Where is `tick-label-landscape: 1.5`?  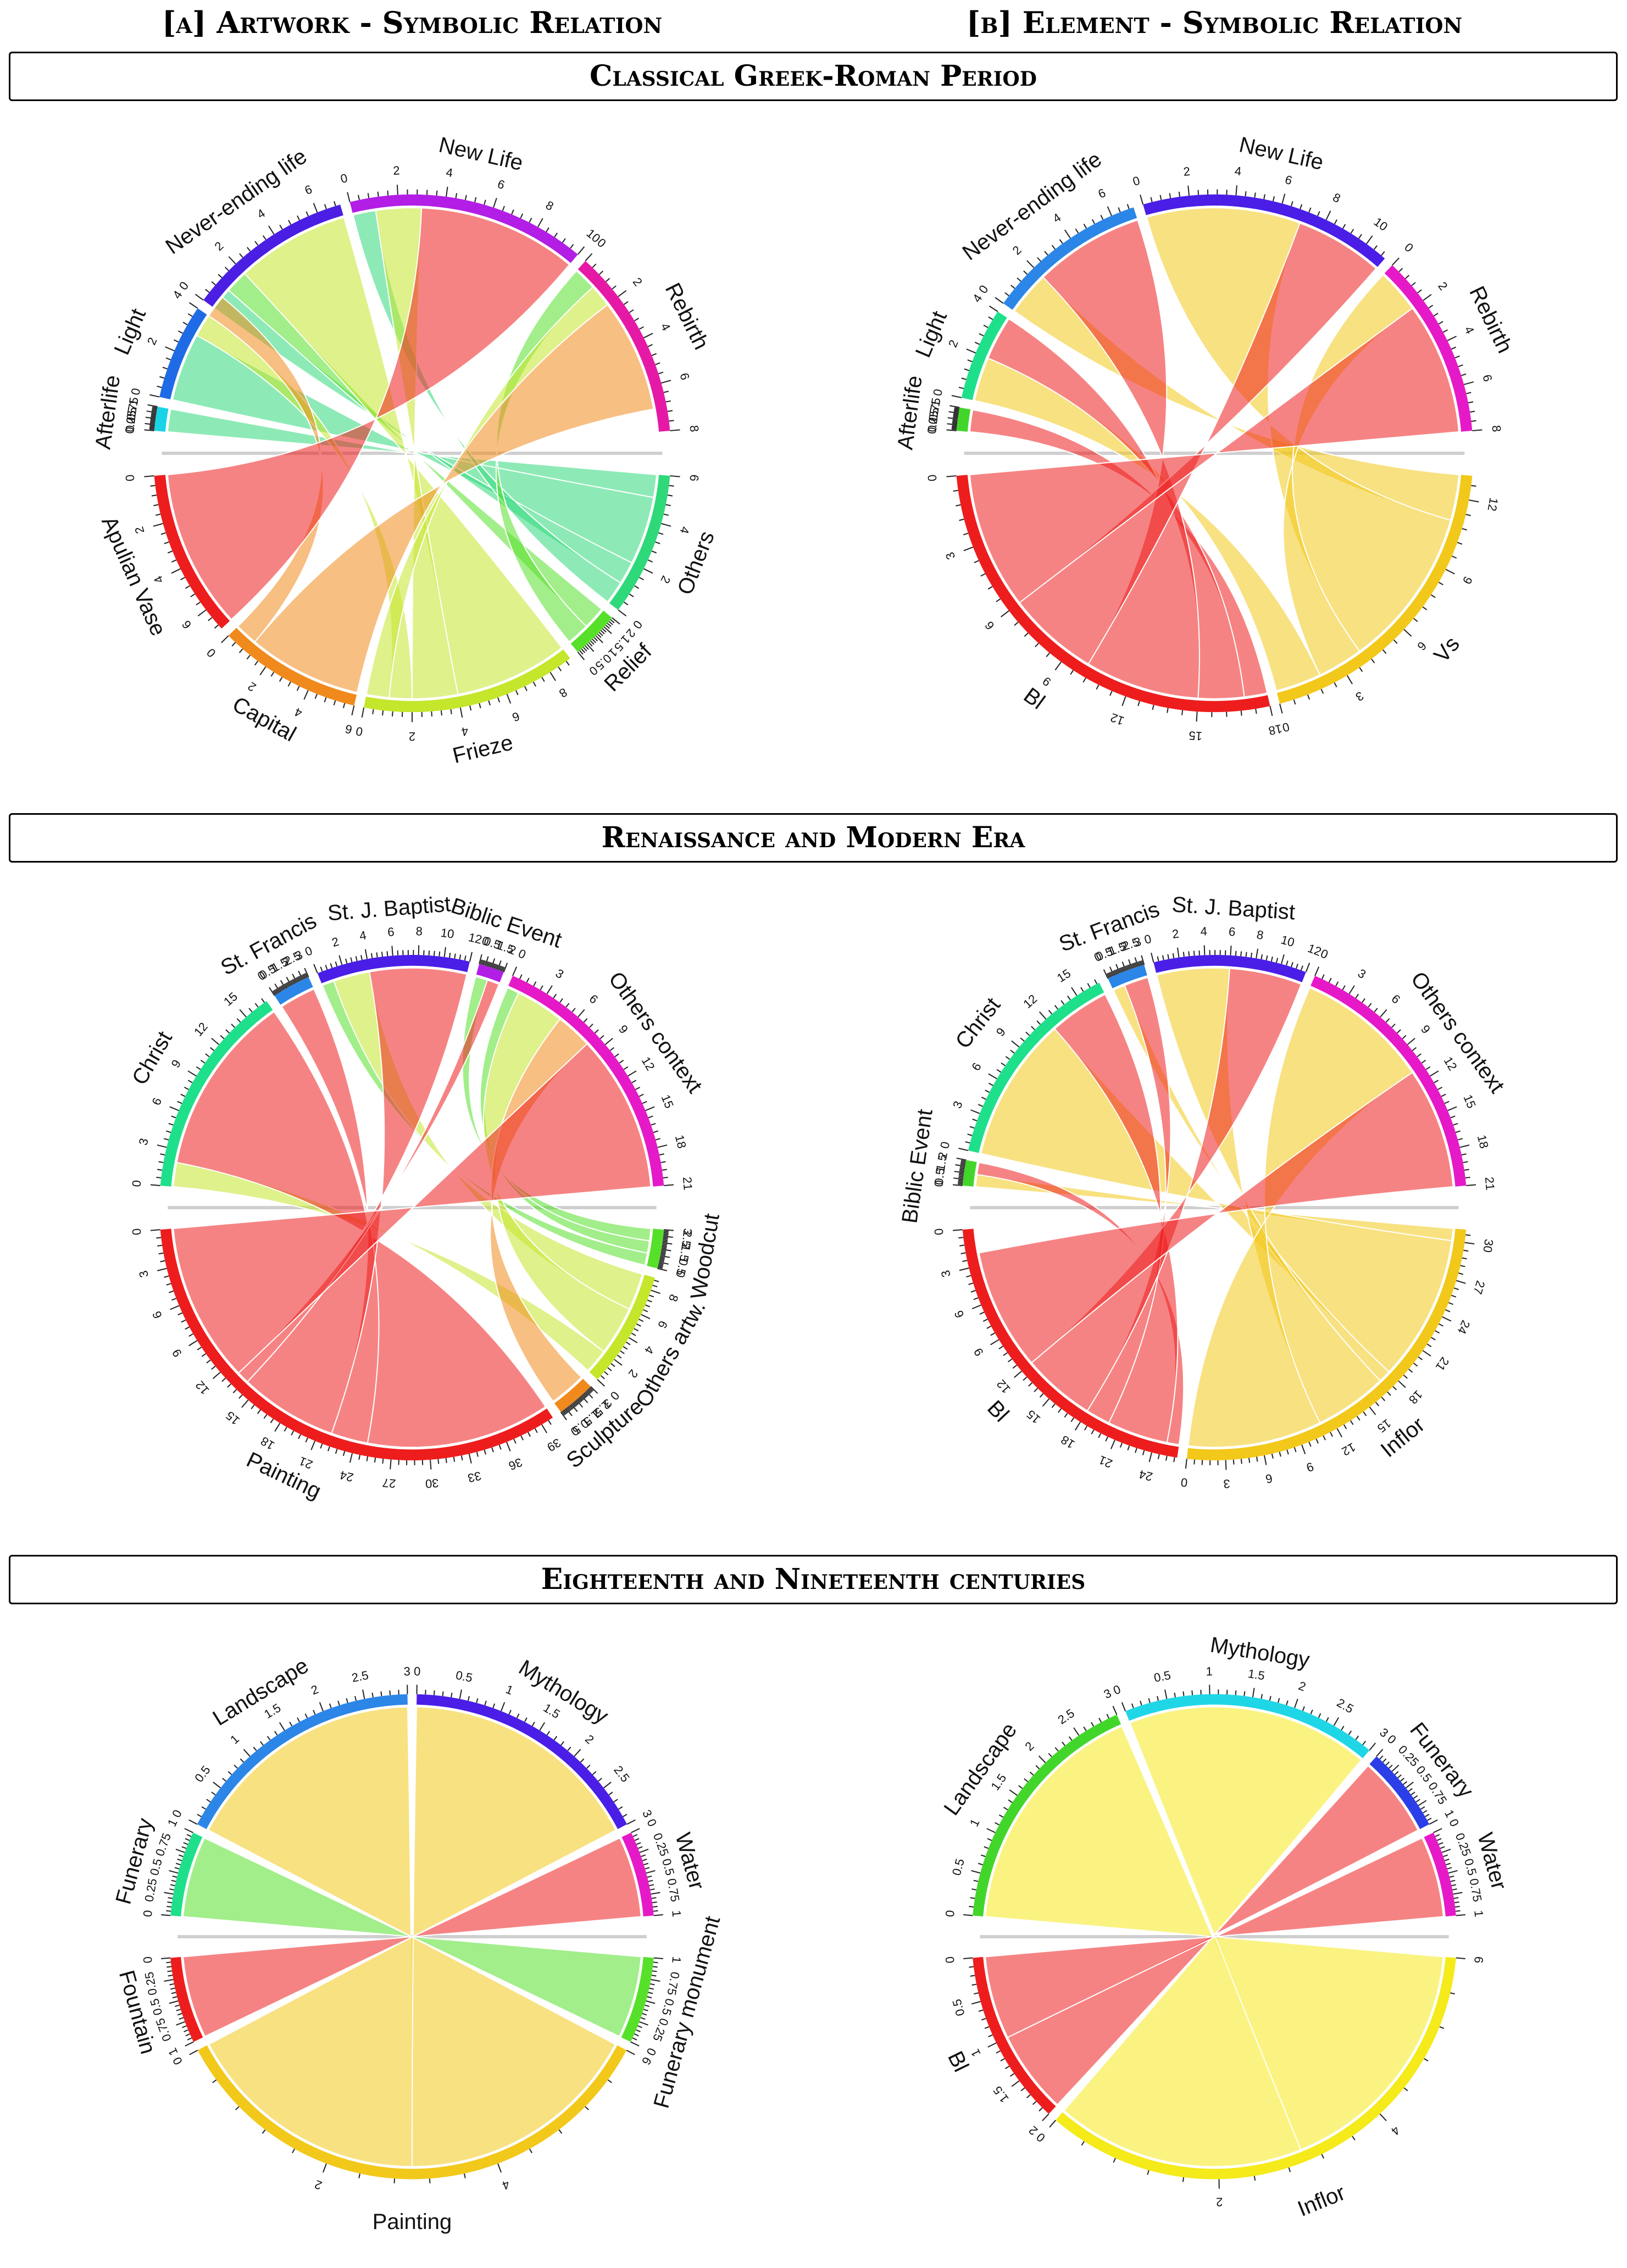
tick-label-landscape: 1.5 is located at coordinates (272, 1710).